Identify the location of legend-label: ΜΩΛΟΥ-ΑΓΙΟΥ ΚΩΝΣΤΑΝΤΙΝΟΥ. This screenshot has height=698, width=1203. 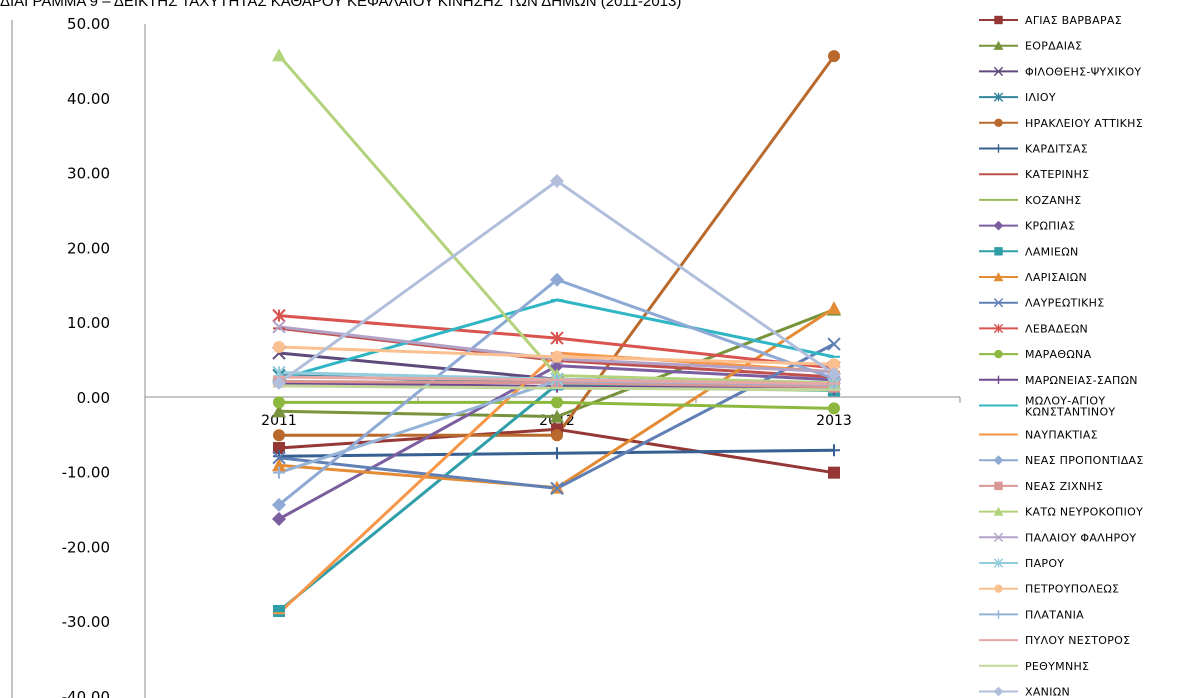
(1070, 407).